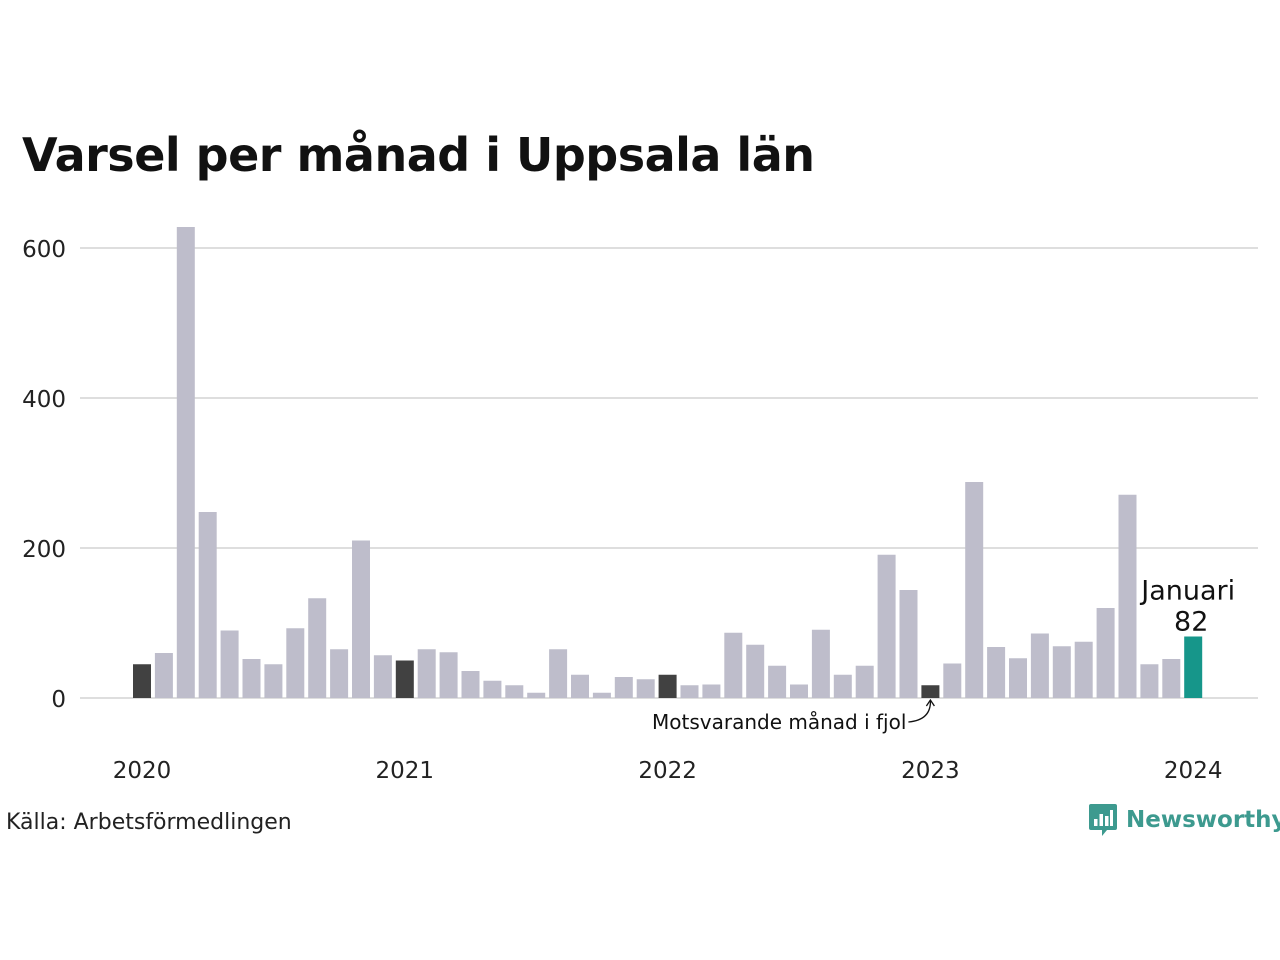  What do you see at coordinates (779, 722) in the screenshot?
I see `comparison-annotation: Motsvarande månad i fjol` at bounding box center [779, 722].